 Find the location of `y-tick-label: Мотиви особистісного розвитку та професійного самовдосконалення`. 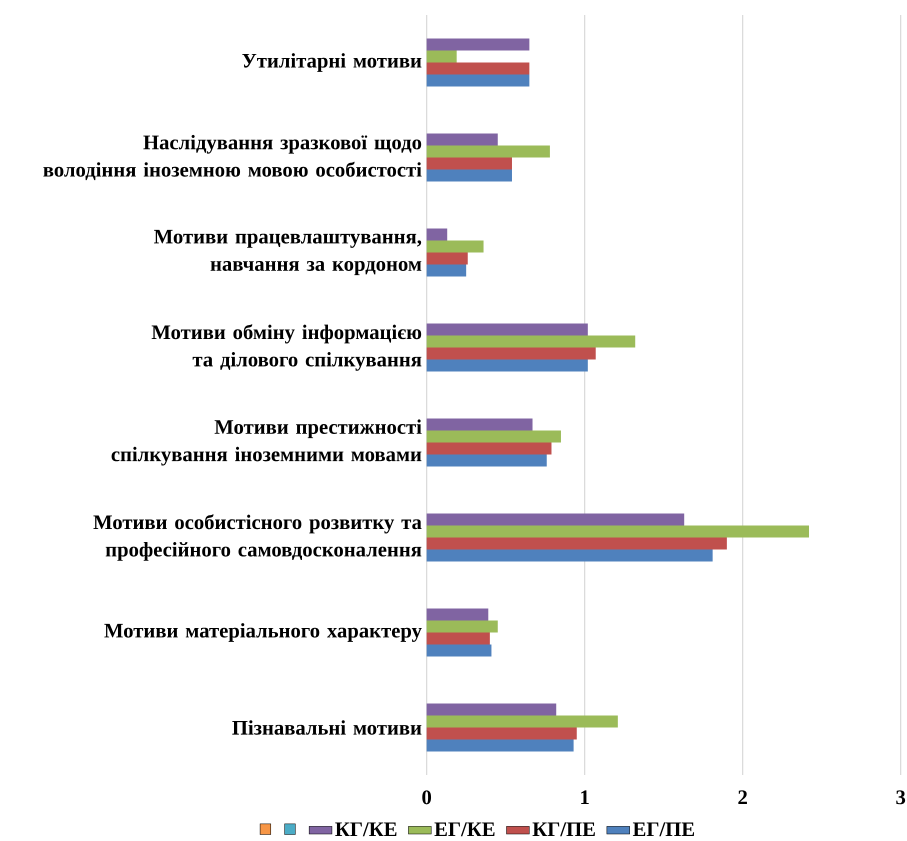

y-tick-label: Мотиви особистісного розвитку та професійного самовдосконалення is located at coordinates (257, 537).